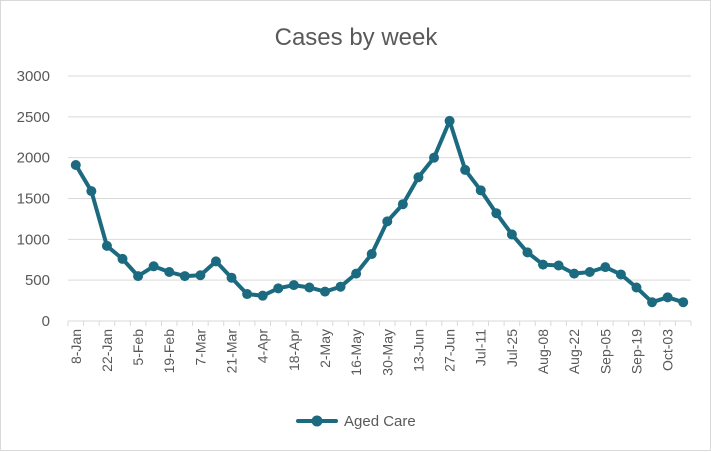  I want to click on legend-label: Aged Care, so click(380, 421).